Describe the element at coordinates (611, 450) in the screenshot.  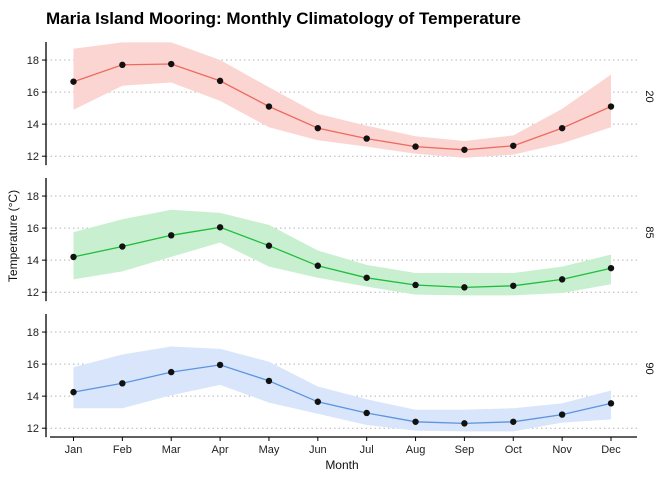
I see `x-tick-label: Dec` at that location.